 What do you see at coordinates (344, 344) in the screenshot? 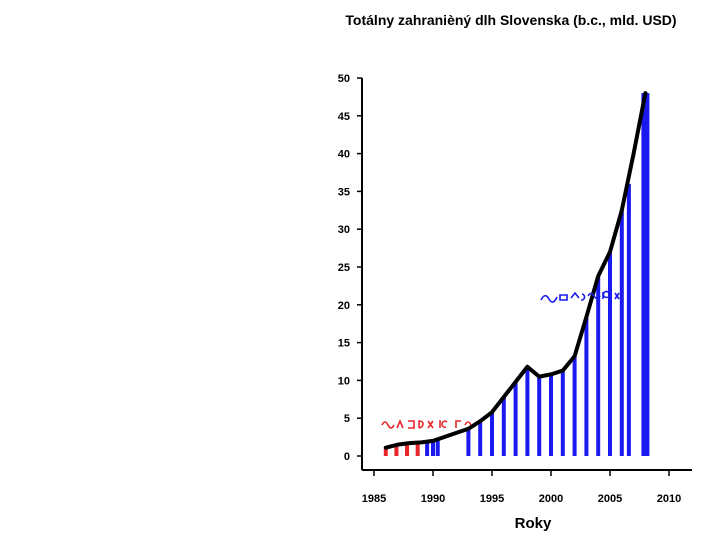
I see `y-tick-label-15: 15` at bounding box center [344, 344].